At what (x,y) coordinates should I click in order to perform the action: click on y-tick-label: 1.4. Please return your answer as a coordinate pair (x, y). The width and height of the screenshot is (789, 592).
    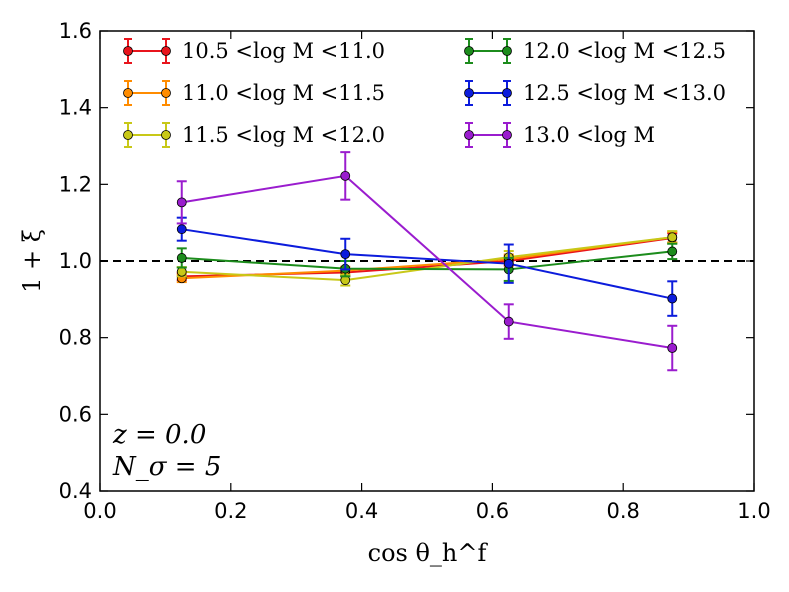
    Looking at the image, I should click on (75, 108).